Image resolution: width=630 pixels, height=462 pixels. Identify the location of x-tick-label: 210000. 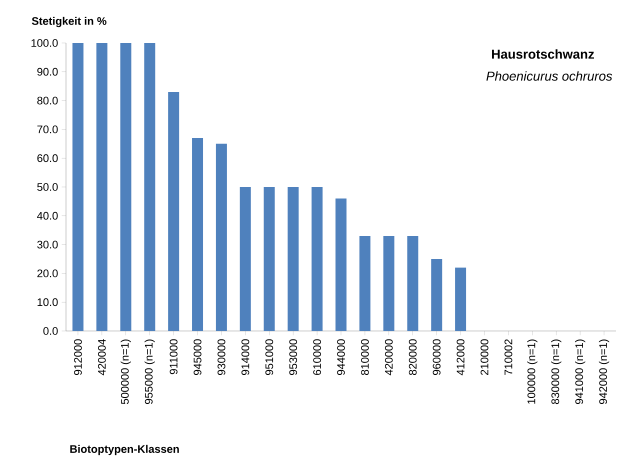
(484, 357).